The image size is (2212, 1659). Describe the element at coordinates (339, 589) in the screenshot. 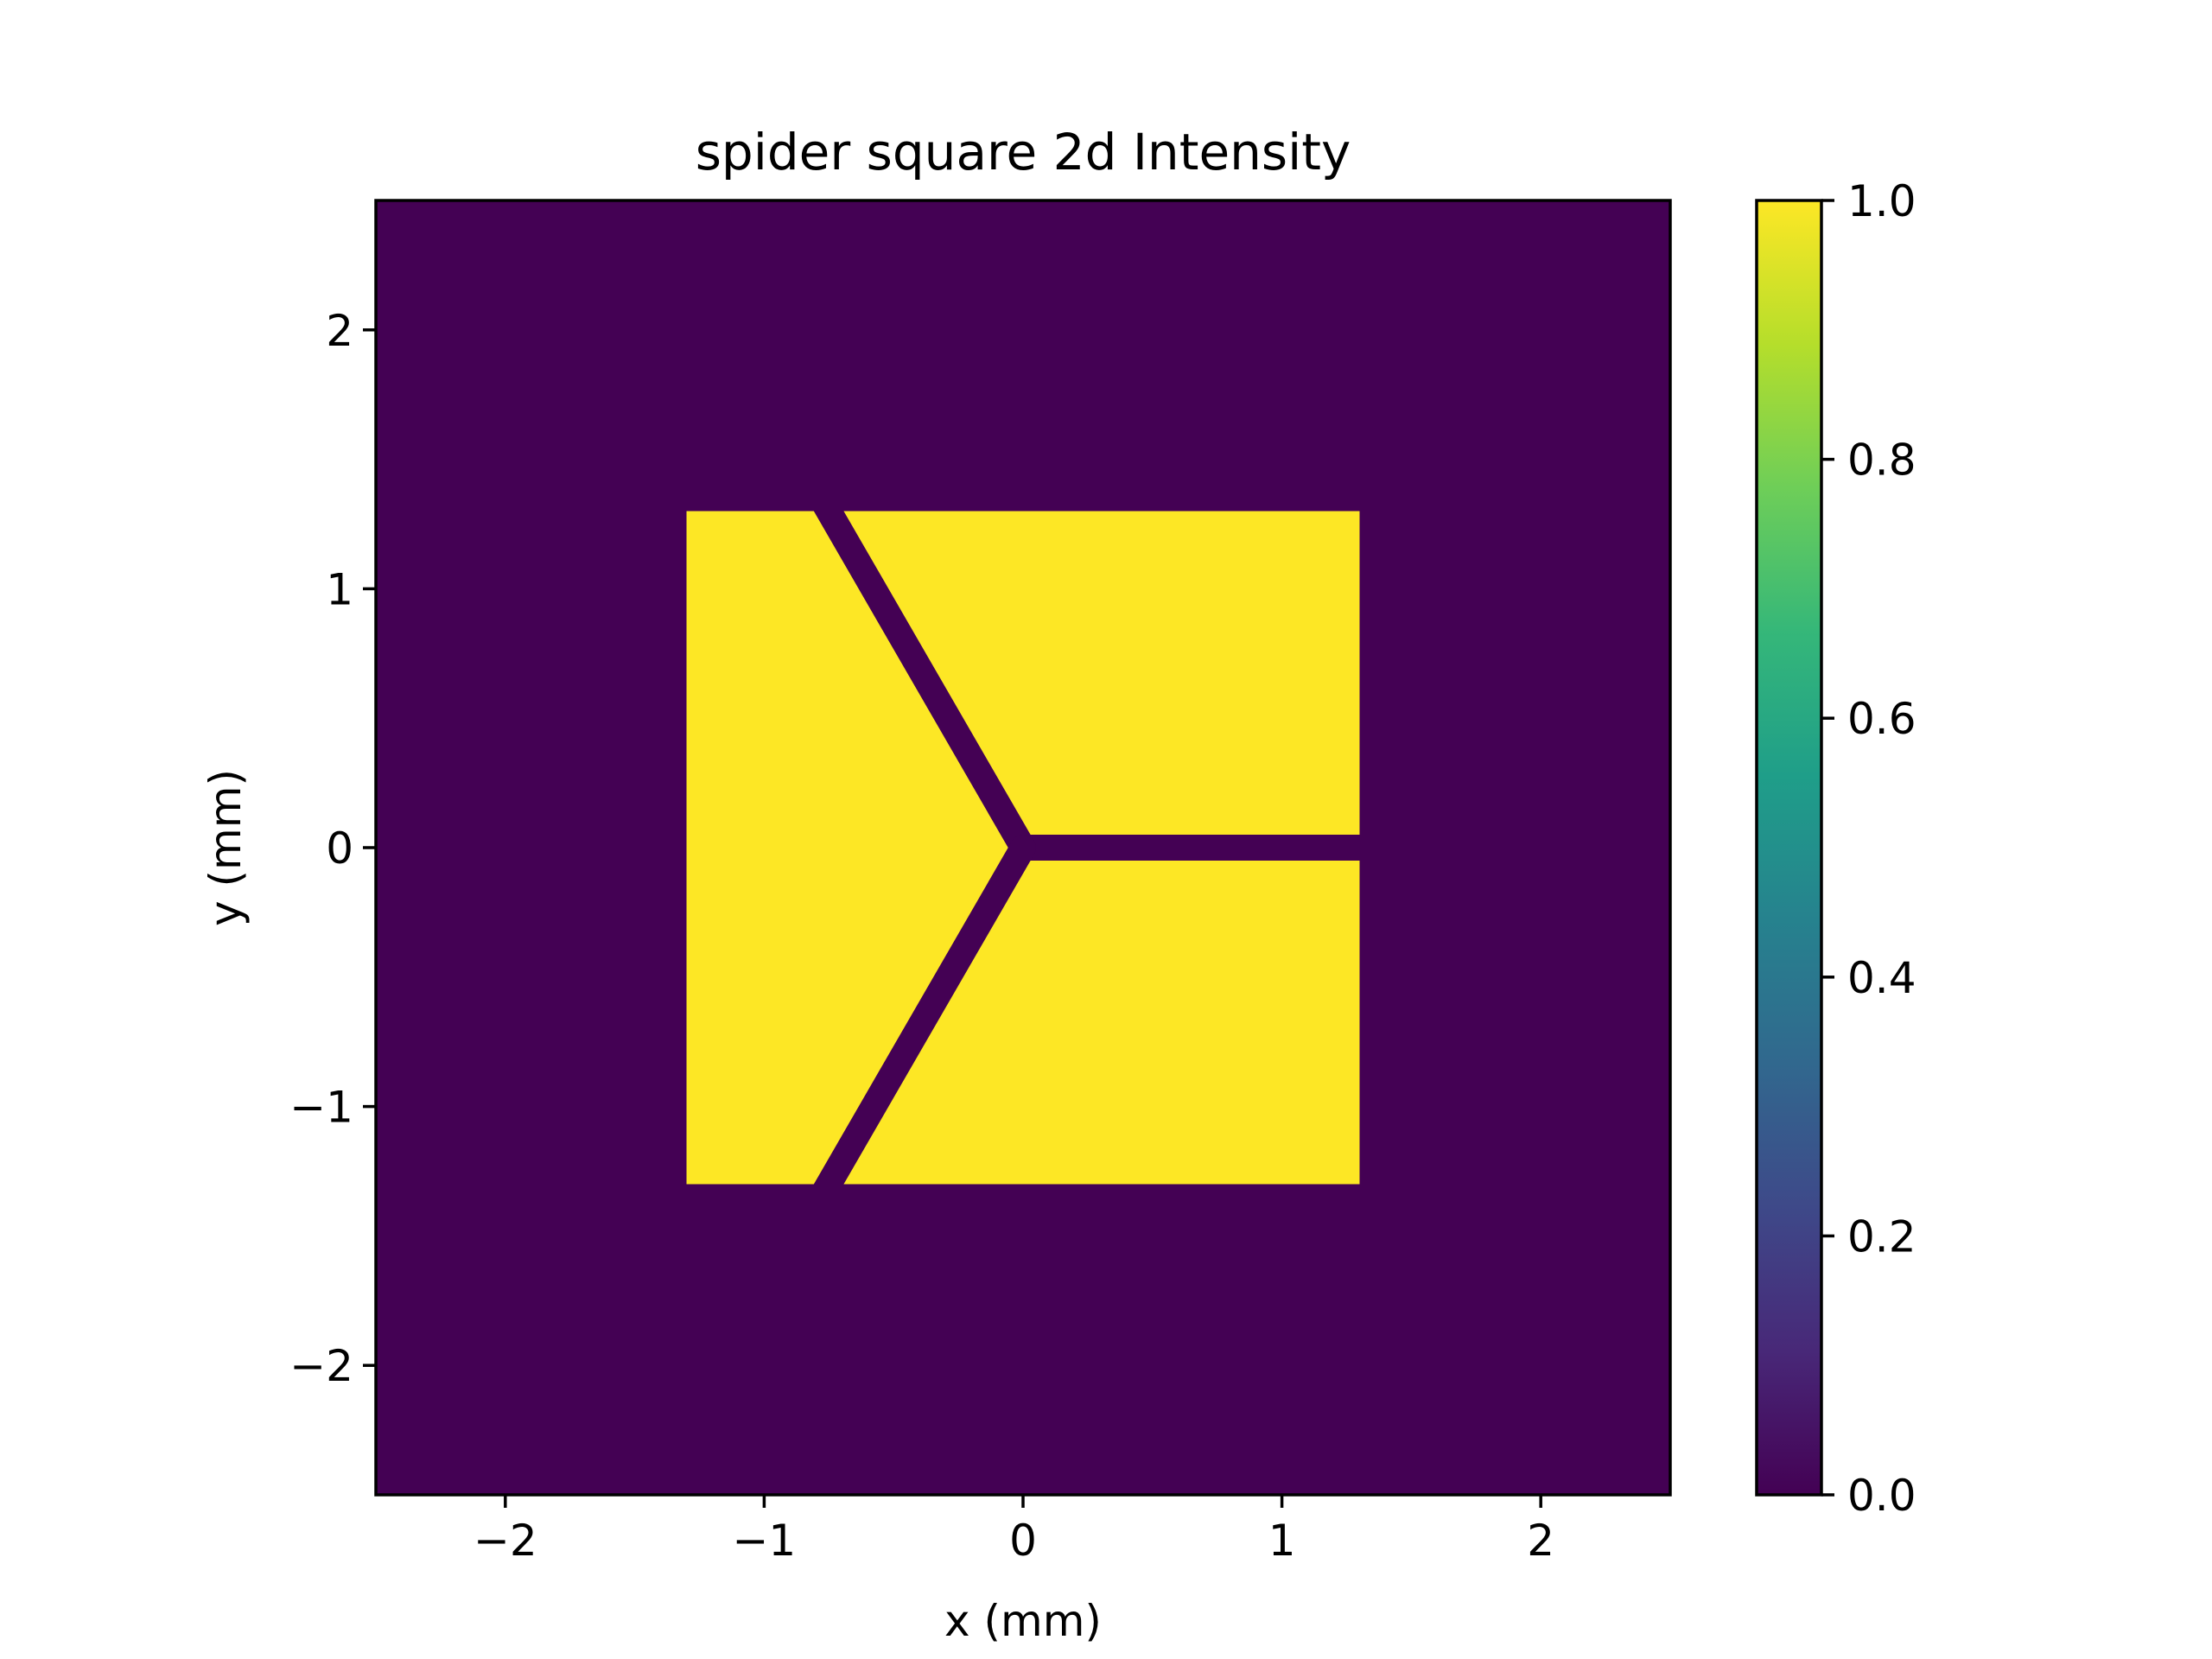

I see `y-tick-label: 1` at that location.